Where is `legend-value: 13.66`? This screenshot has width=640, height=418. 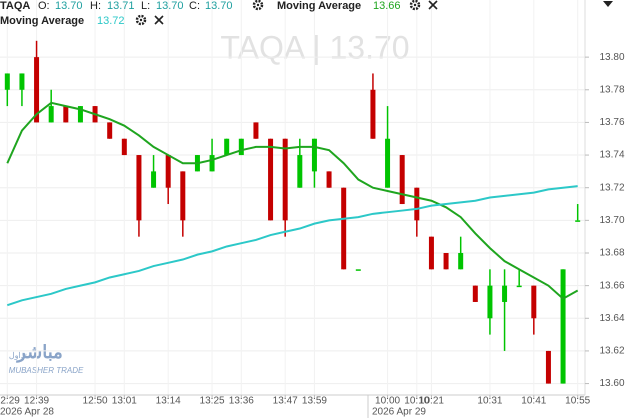 legend-value: 13.66 is located at coordinates (387, 6).